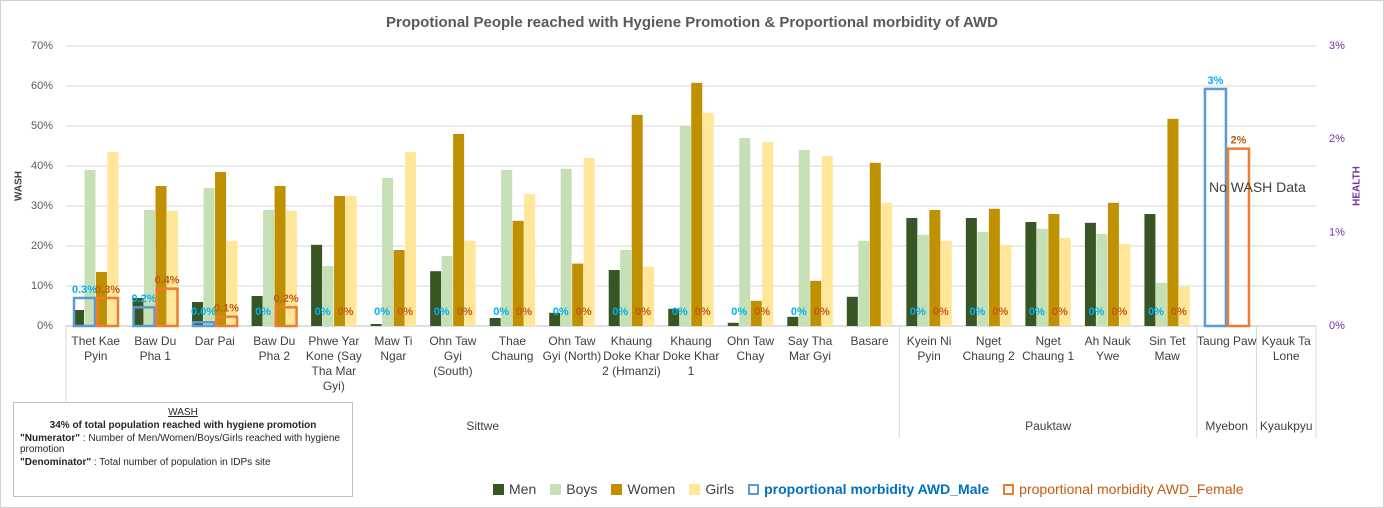 The height and width of the screenshot is (508, 1384). Describe the element at coordinates (226, 309) in the screenshot. I see `data-label: 0.1%` at that location.